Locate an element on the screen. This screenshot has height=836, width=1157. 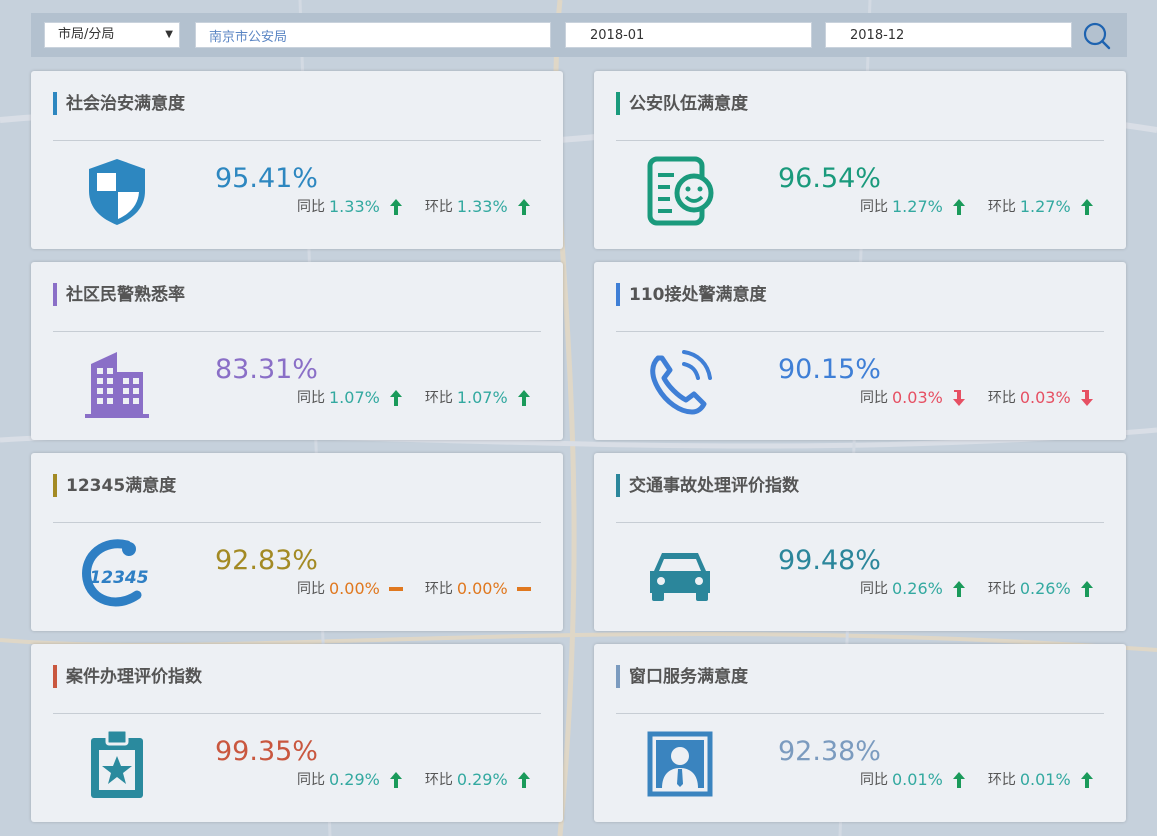
stat-card: 窗口服务满意度 92.38% 同比 0.01% 环比 0.01% is located at coordinates (860, 733).